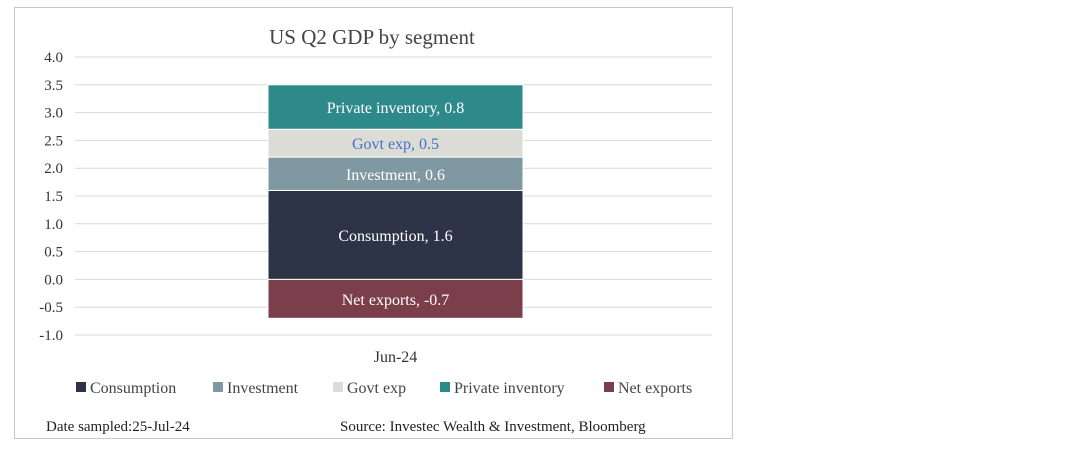 This screenshot has height=450, width=1088. I want to click on bar-segment-net-exports, so click(395, 298).